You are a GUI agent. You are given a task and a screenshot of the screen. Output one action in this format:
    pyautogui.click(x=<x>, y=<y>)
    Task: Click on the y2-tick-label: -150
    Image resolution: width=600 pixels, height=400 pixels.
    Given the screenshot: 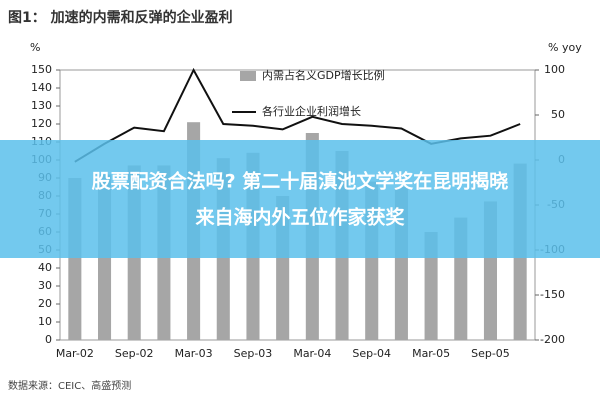 What is the action you would take?
    pyautogui.click(x=552, y=294)
    